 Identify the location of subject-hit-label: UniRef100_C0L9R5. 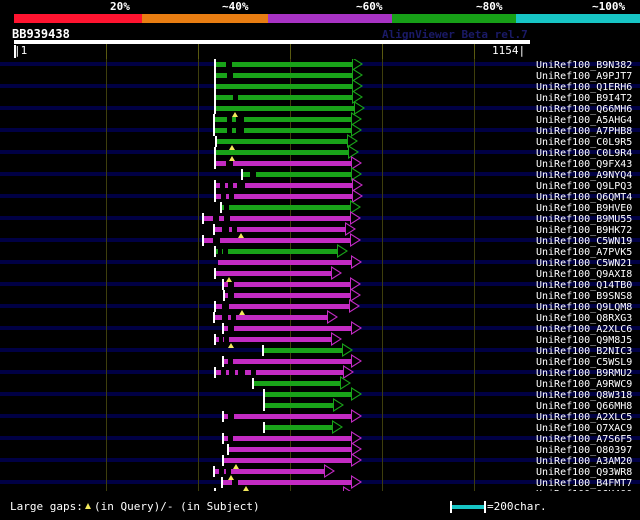
(584, 142).